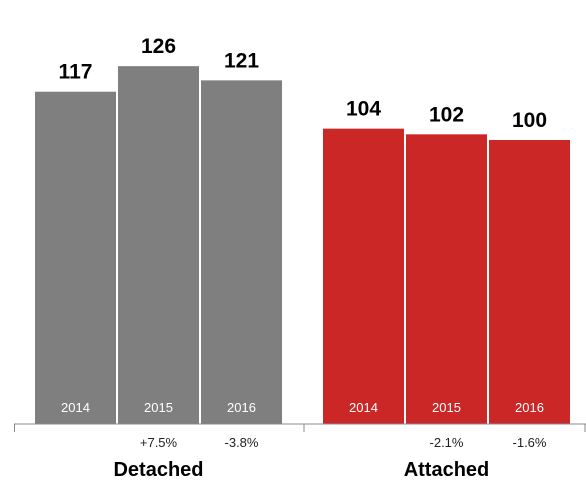 The height and width of the screenshot is (485, 586). Describe the element at coordinates (300, 427) in the screenshot. I see `axis-layer` at that location.